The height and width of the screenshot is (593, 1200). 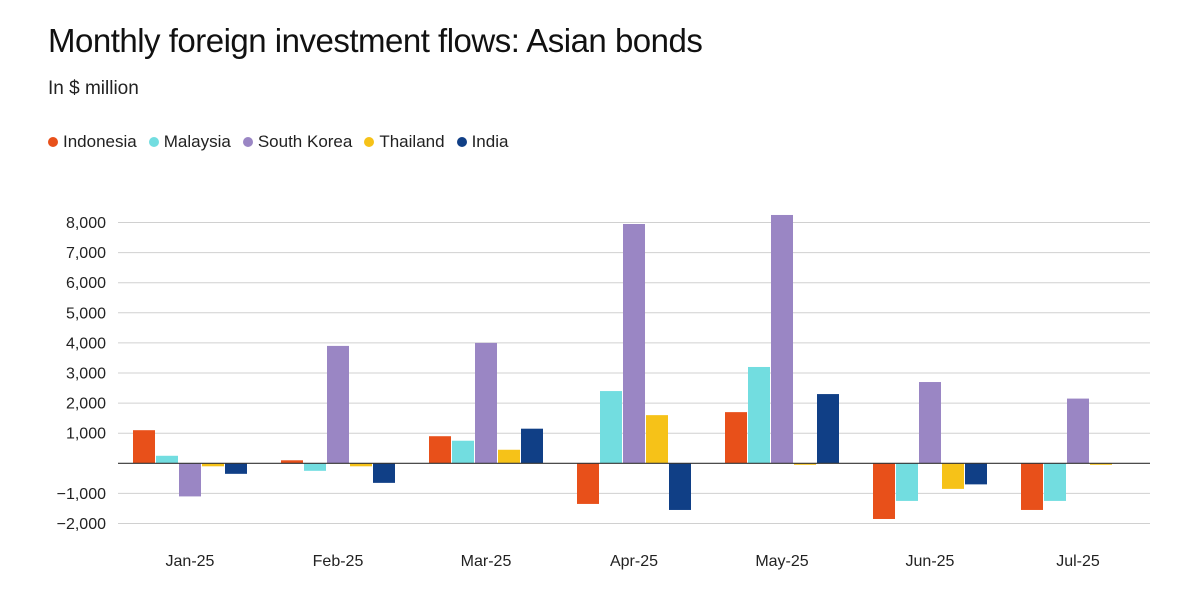 I want to click on x-tick-label: Mar-25, so click(x=486, y=561).